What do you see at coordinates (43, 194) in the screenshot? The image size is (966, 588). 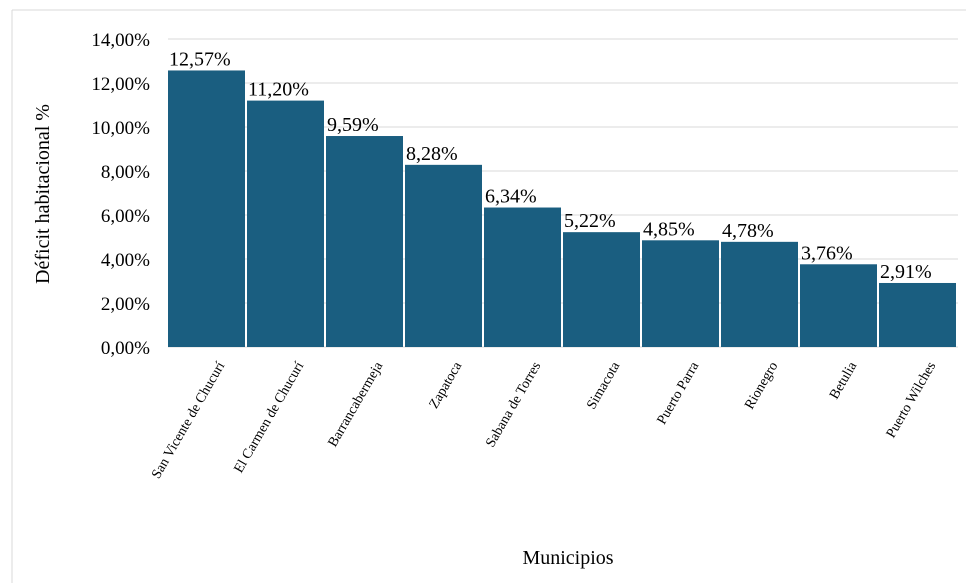 I see `y-axis-title: Déficit habitacional %` at bounding box center [43, 194].